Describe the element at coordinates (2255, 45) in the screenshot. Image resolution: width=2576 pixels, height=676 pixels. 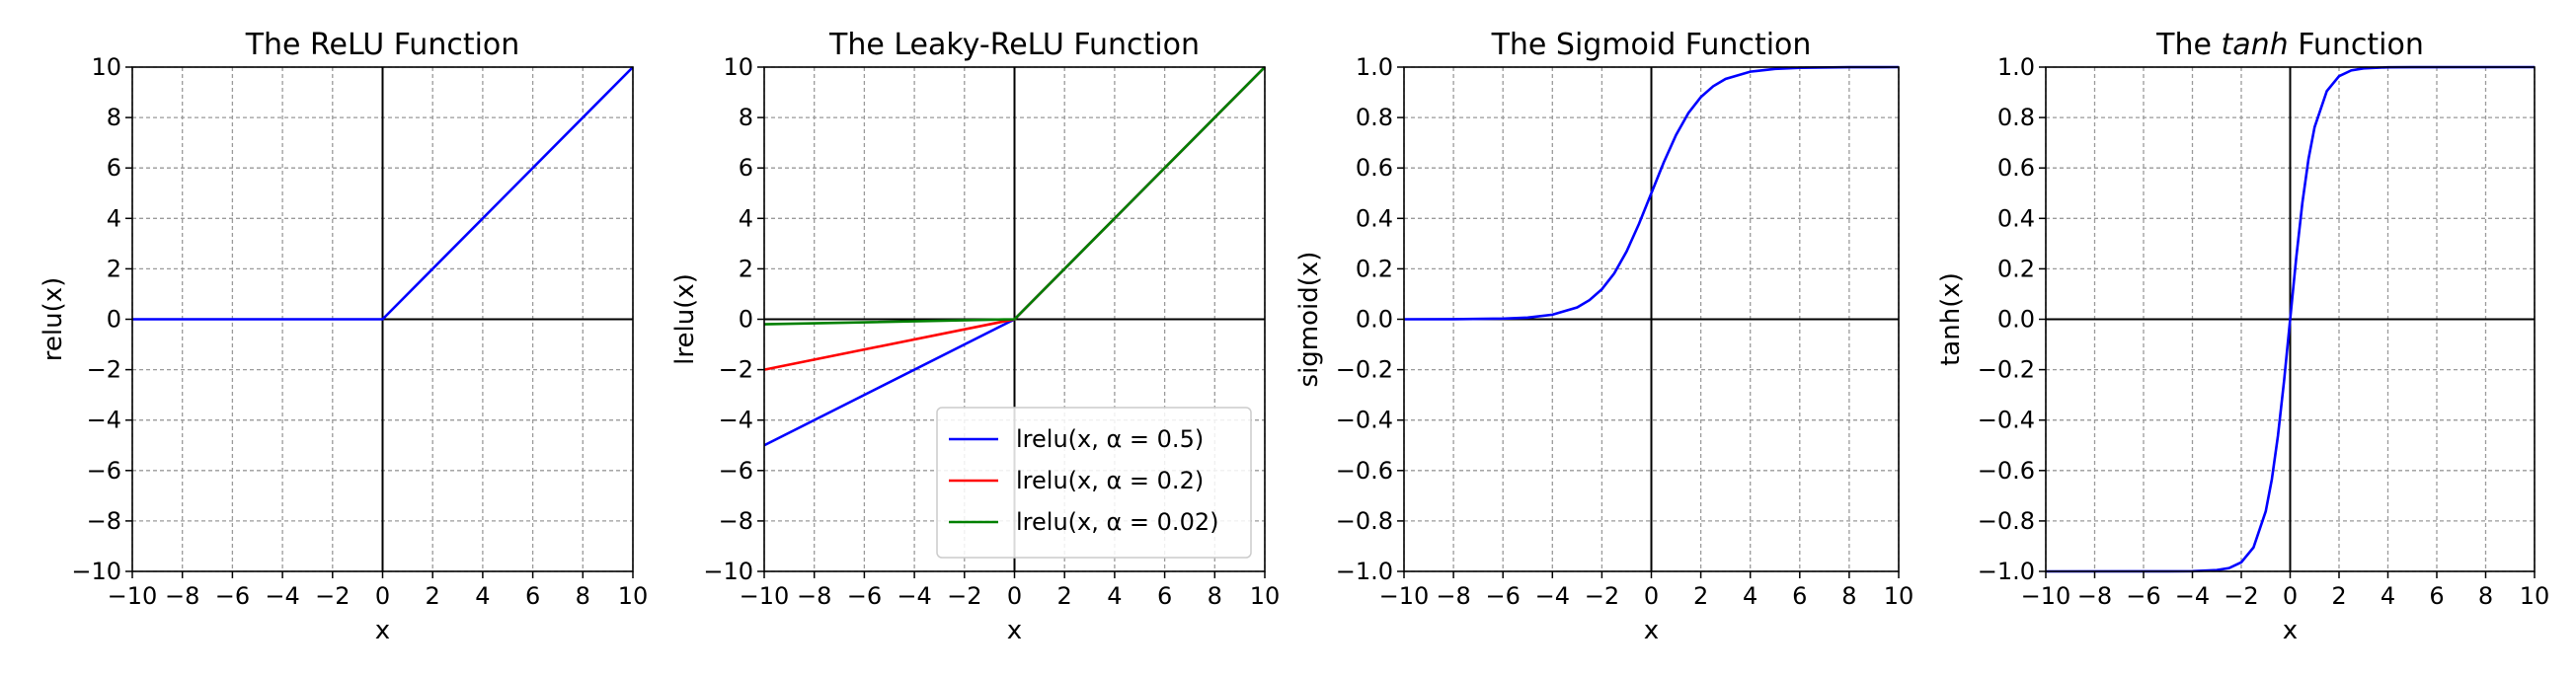
I see `chart-title-part: tanh` at that location.